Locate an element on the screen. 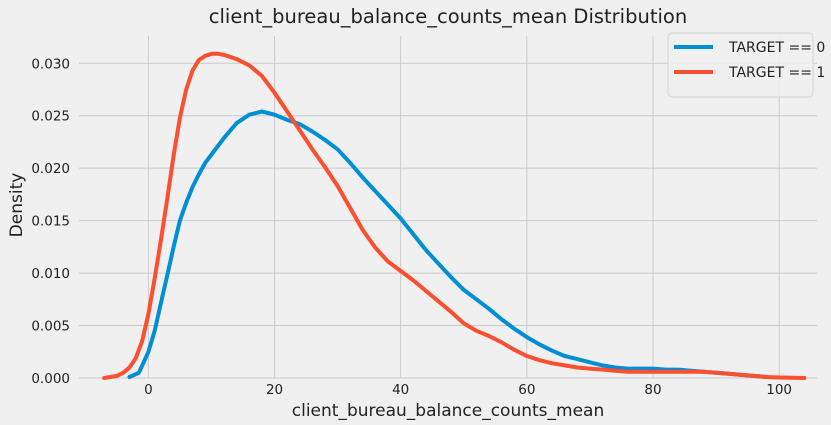 The image size is (831, 425). y-tick-label: 0.020 is located at coordinates (50, 169).